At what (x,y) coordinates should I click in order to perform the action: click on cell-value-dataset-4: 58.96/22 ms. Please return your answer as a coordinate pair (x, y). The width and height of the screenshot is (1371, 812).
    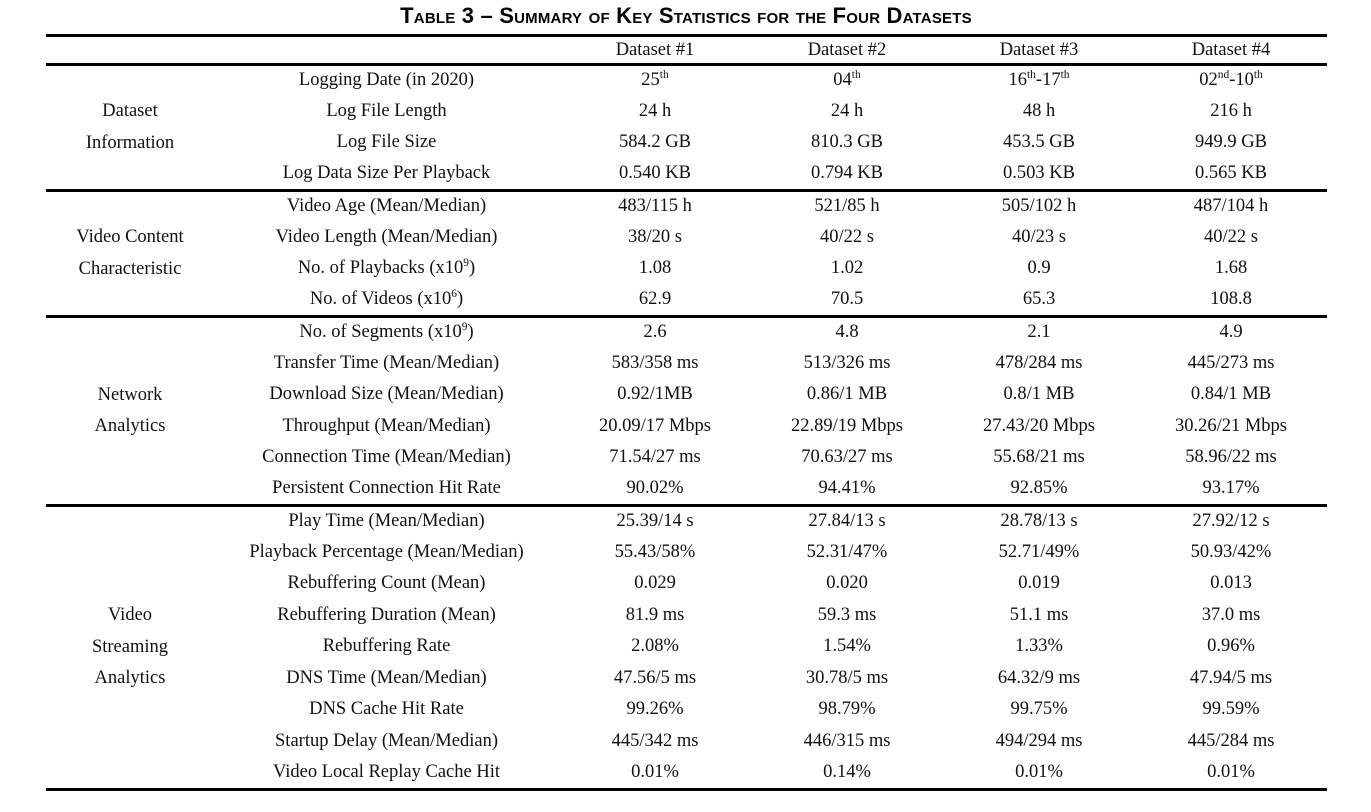
    Looking at the image, I should click on (1231, 457).